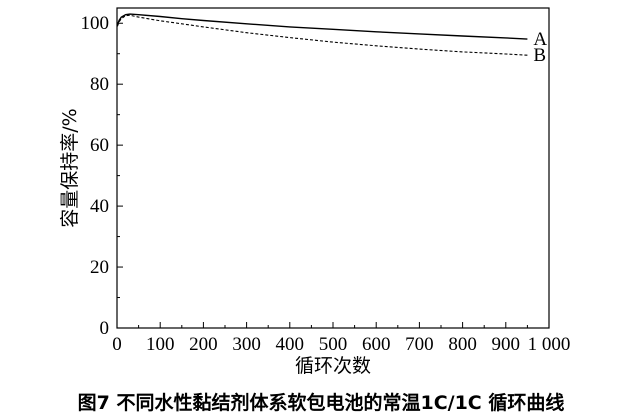 This screenshot has height=420, width=642. I want to click on y-tick-label: 80, so click(99, 84).